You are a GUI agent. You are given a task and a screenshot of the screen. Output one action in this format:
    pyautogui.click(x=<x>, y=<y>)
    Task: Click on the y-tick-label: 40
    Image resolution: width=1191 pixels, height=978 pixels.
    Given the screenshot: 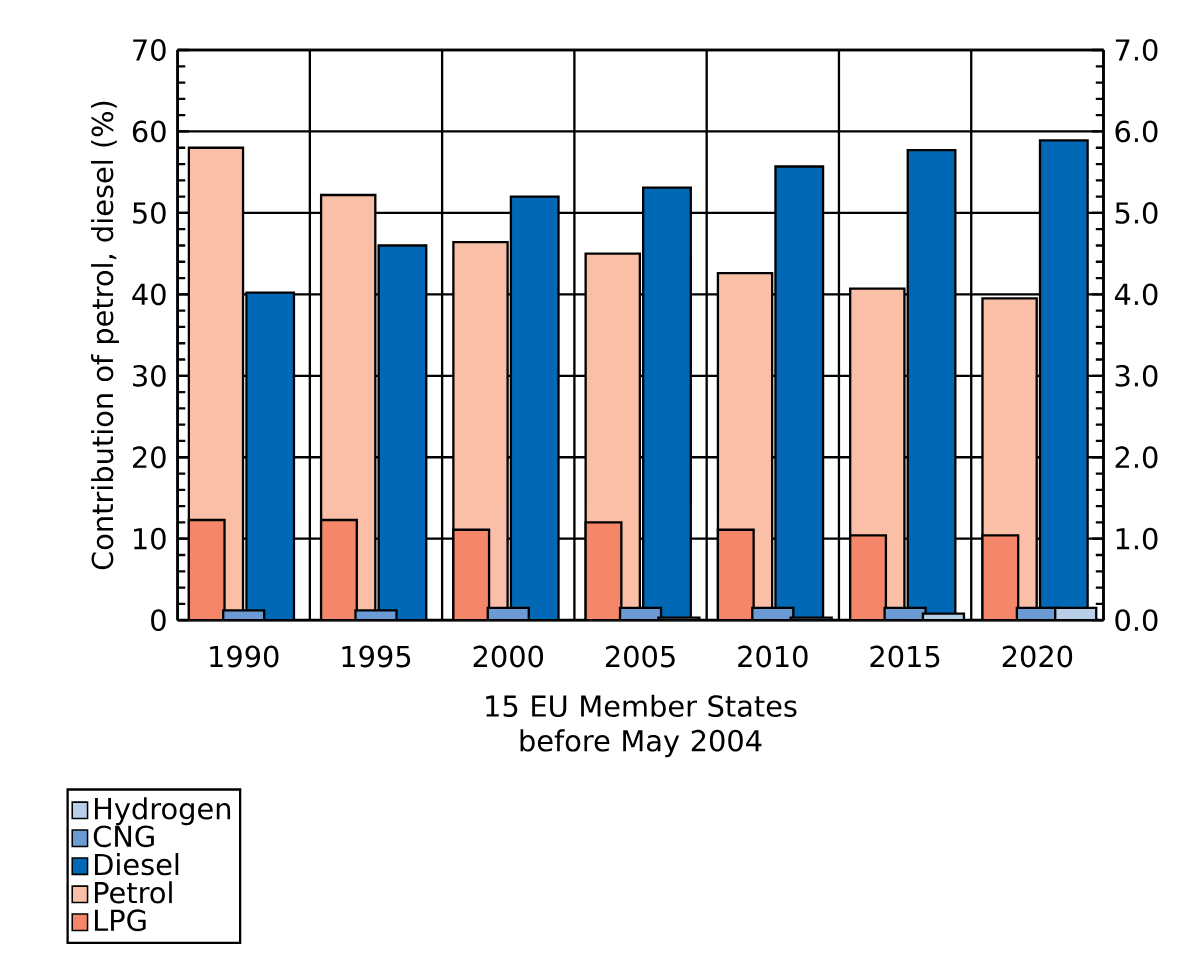 What is the action you would take?
    pyautogui.click(x=149, y=294)
    